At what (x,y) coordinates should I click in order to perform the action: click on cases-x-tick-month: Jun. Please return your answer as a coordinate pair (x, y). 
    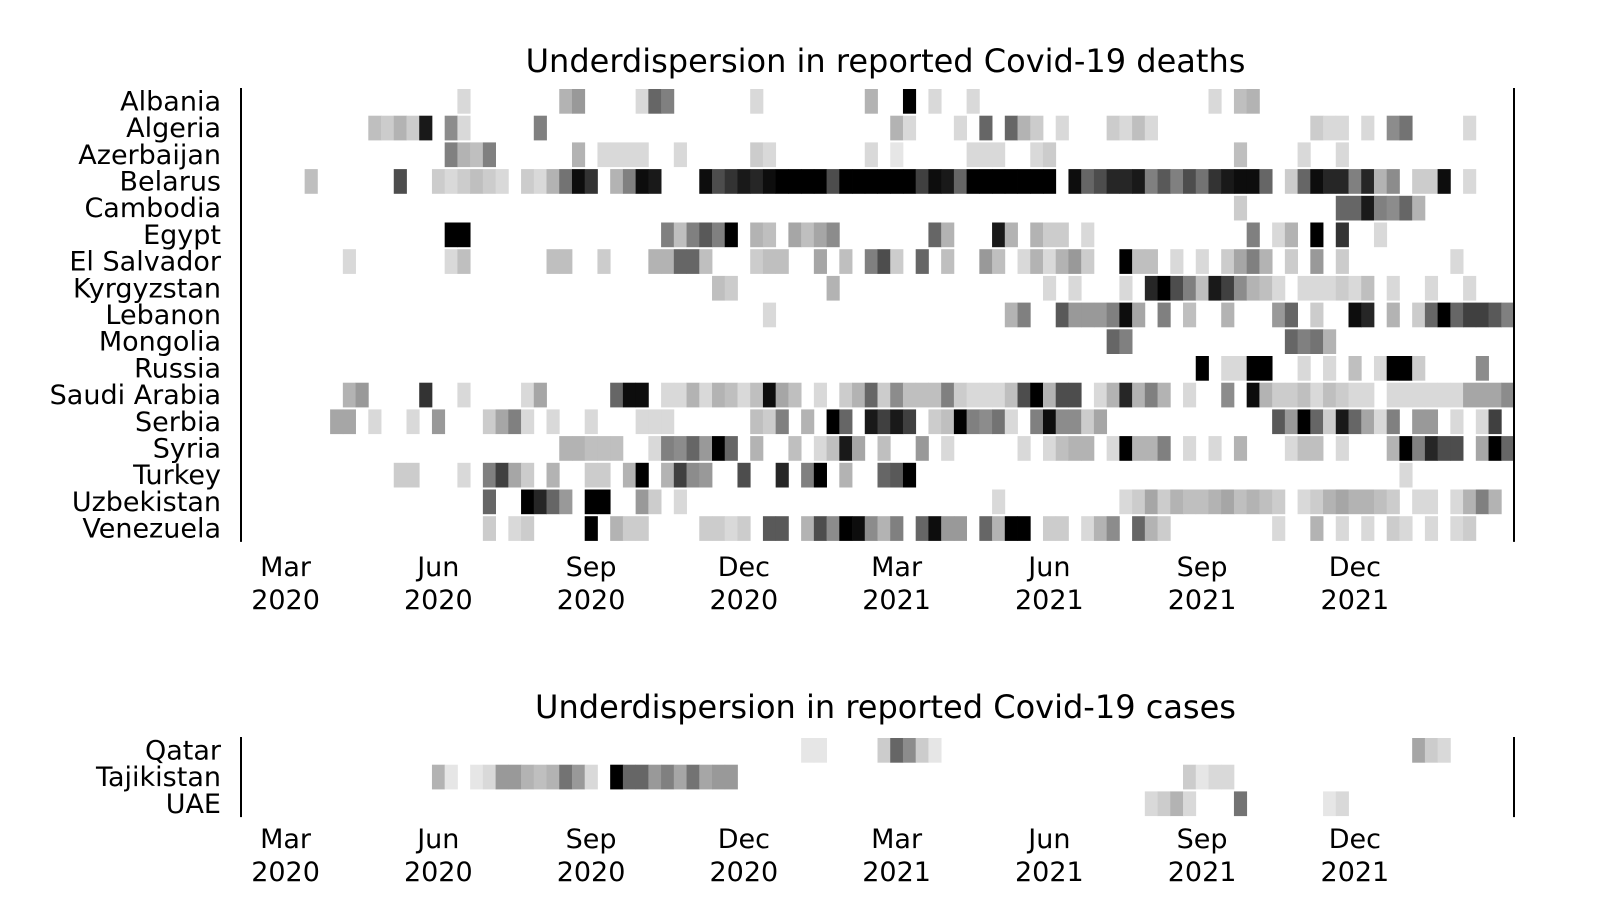
    Looking at the image, I should click on (437, 839).